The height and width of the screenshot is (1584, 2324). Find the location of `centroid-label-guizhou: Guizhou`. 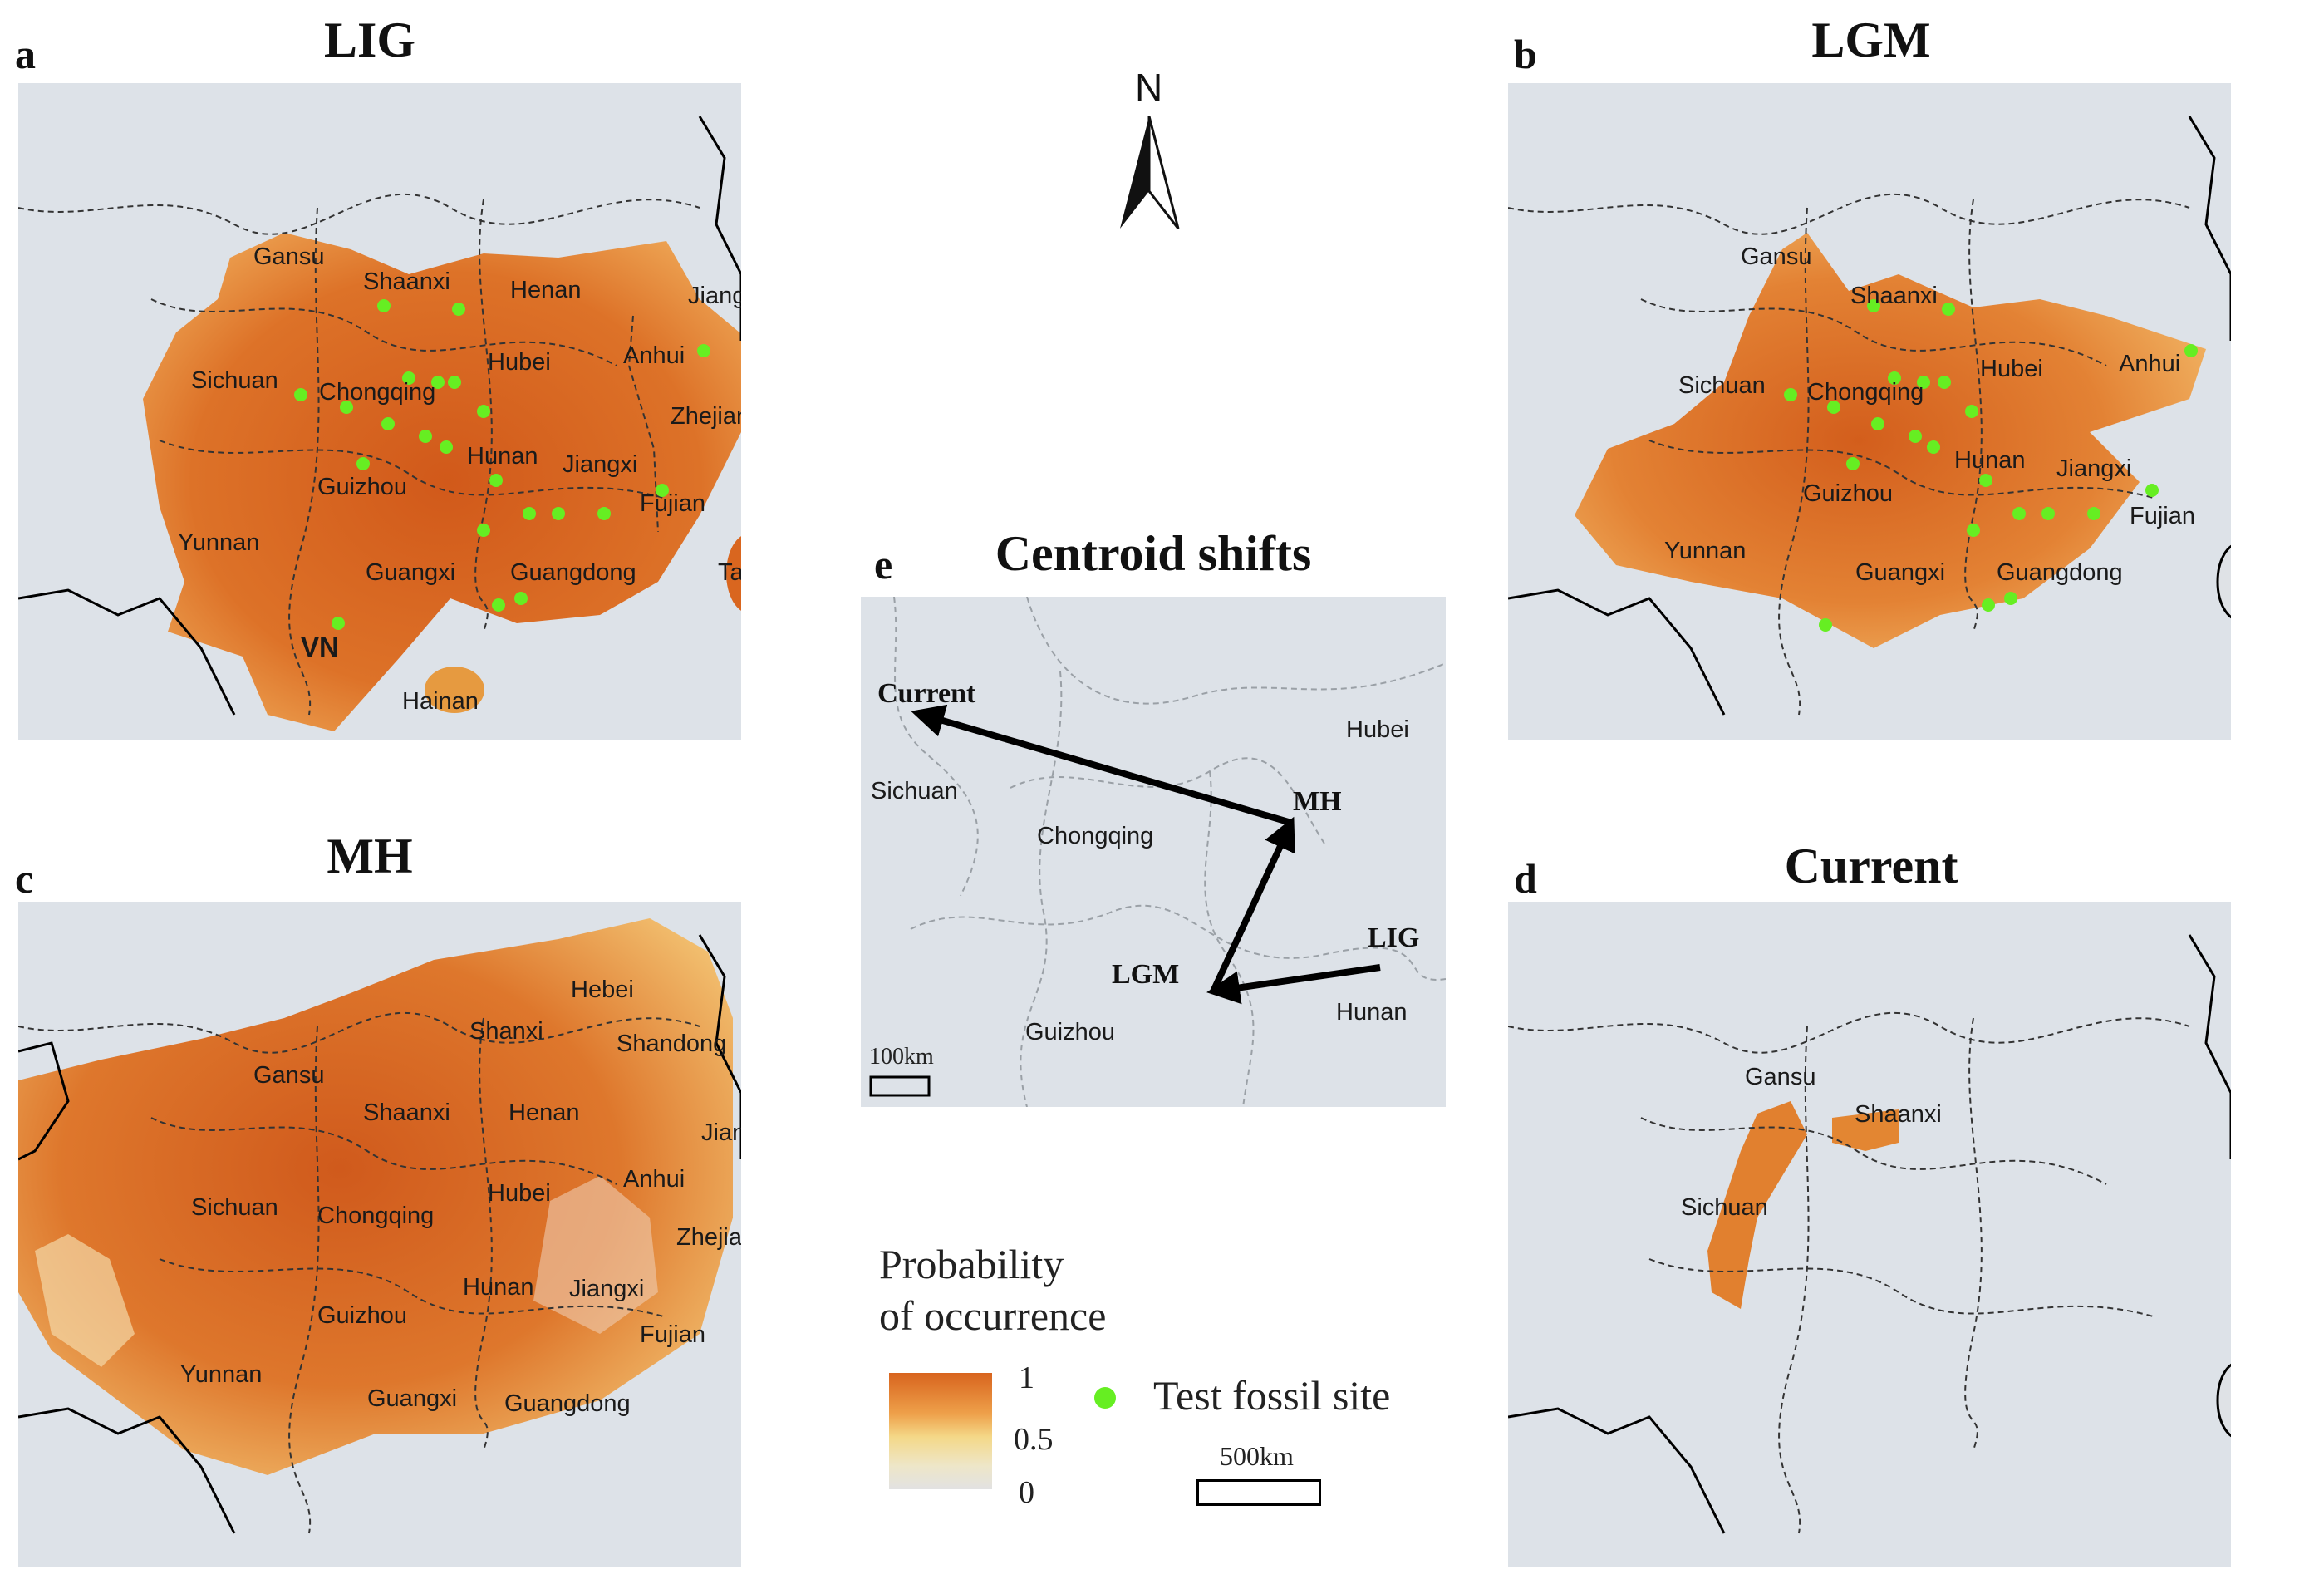

centroid-label-guizhou: Guizhou is located at coordinates (1070, 1032).